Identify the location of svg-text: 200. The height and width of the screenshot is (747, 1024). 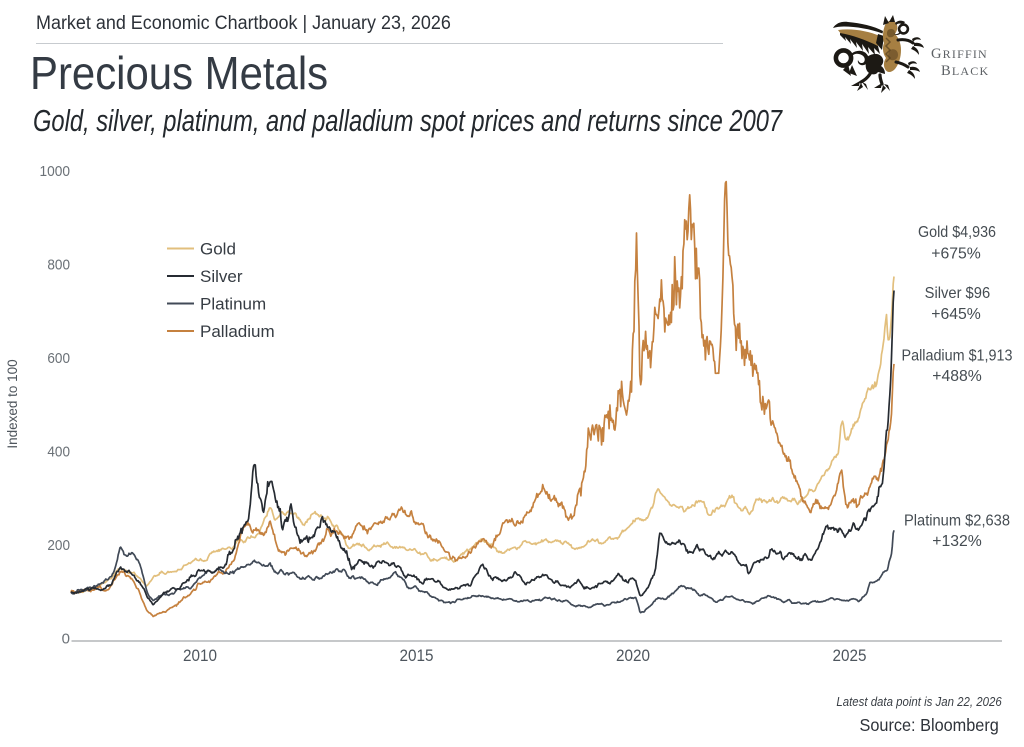
(58, 545).